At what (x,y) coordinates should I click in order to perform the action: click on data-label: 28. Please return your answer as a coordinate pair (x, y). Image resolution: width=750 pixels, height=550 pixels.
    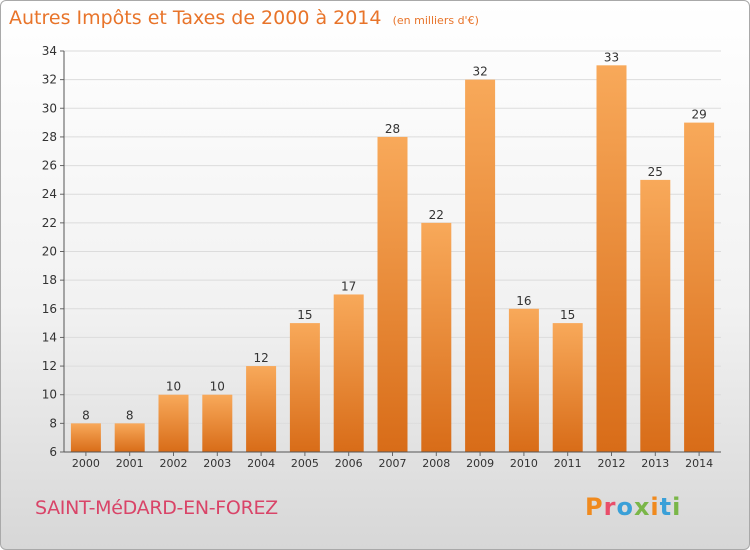
    Looking at the image, I should click on (392, 129).